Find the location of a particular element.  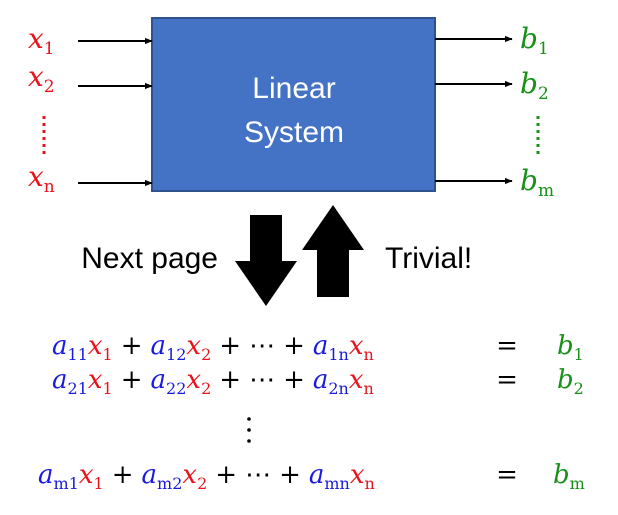

svg-text: xn is located at coordinates (41, 178).